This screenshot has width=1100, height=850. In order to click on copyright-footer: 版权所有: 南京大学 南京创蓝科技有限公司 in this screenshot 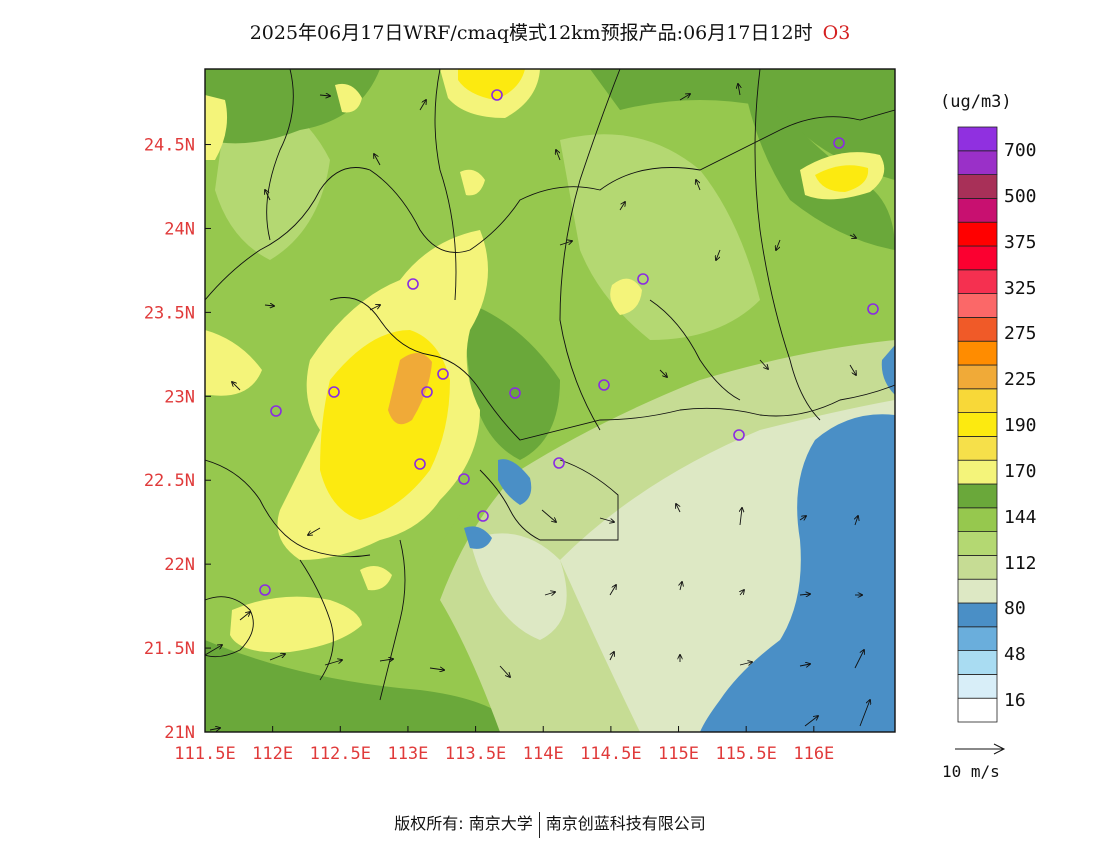, I will do `click(550, 824)`.